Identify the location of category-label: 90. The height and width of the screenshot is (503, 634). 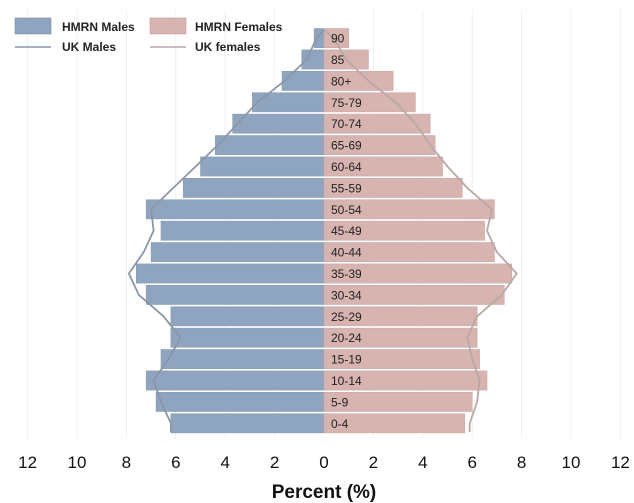
(338, 39).